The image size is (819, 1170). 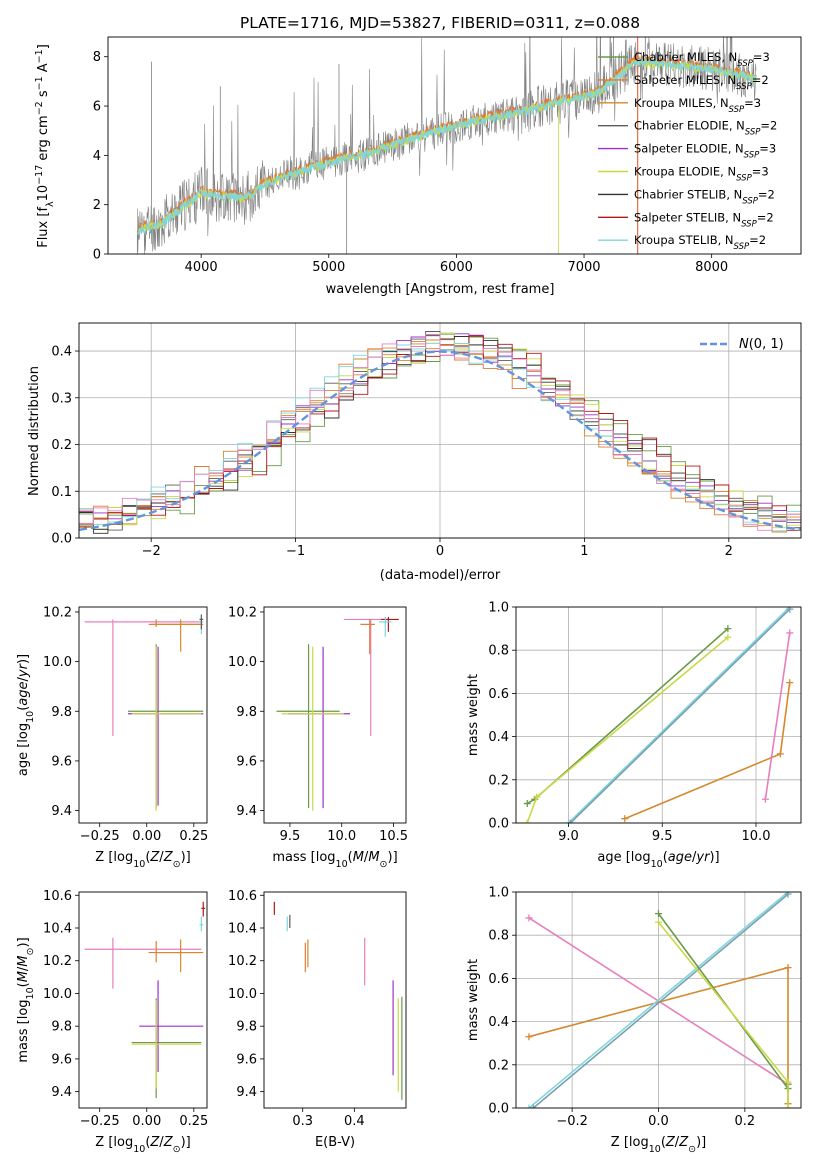 I want to click on y-tick-label: 0.8, so click(x=498, y=651).